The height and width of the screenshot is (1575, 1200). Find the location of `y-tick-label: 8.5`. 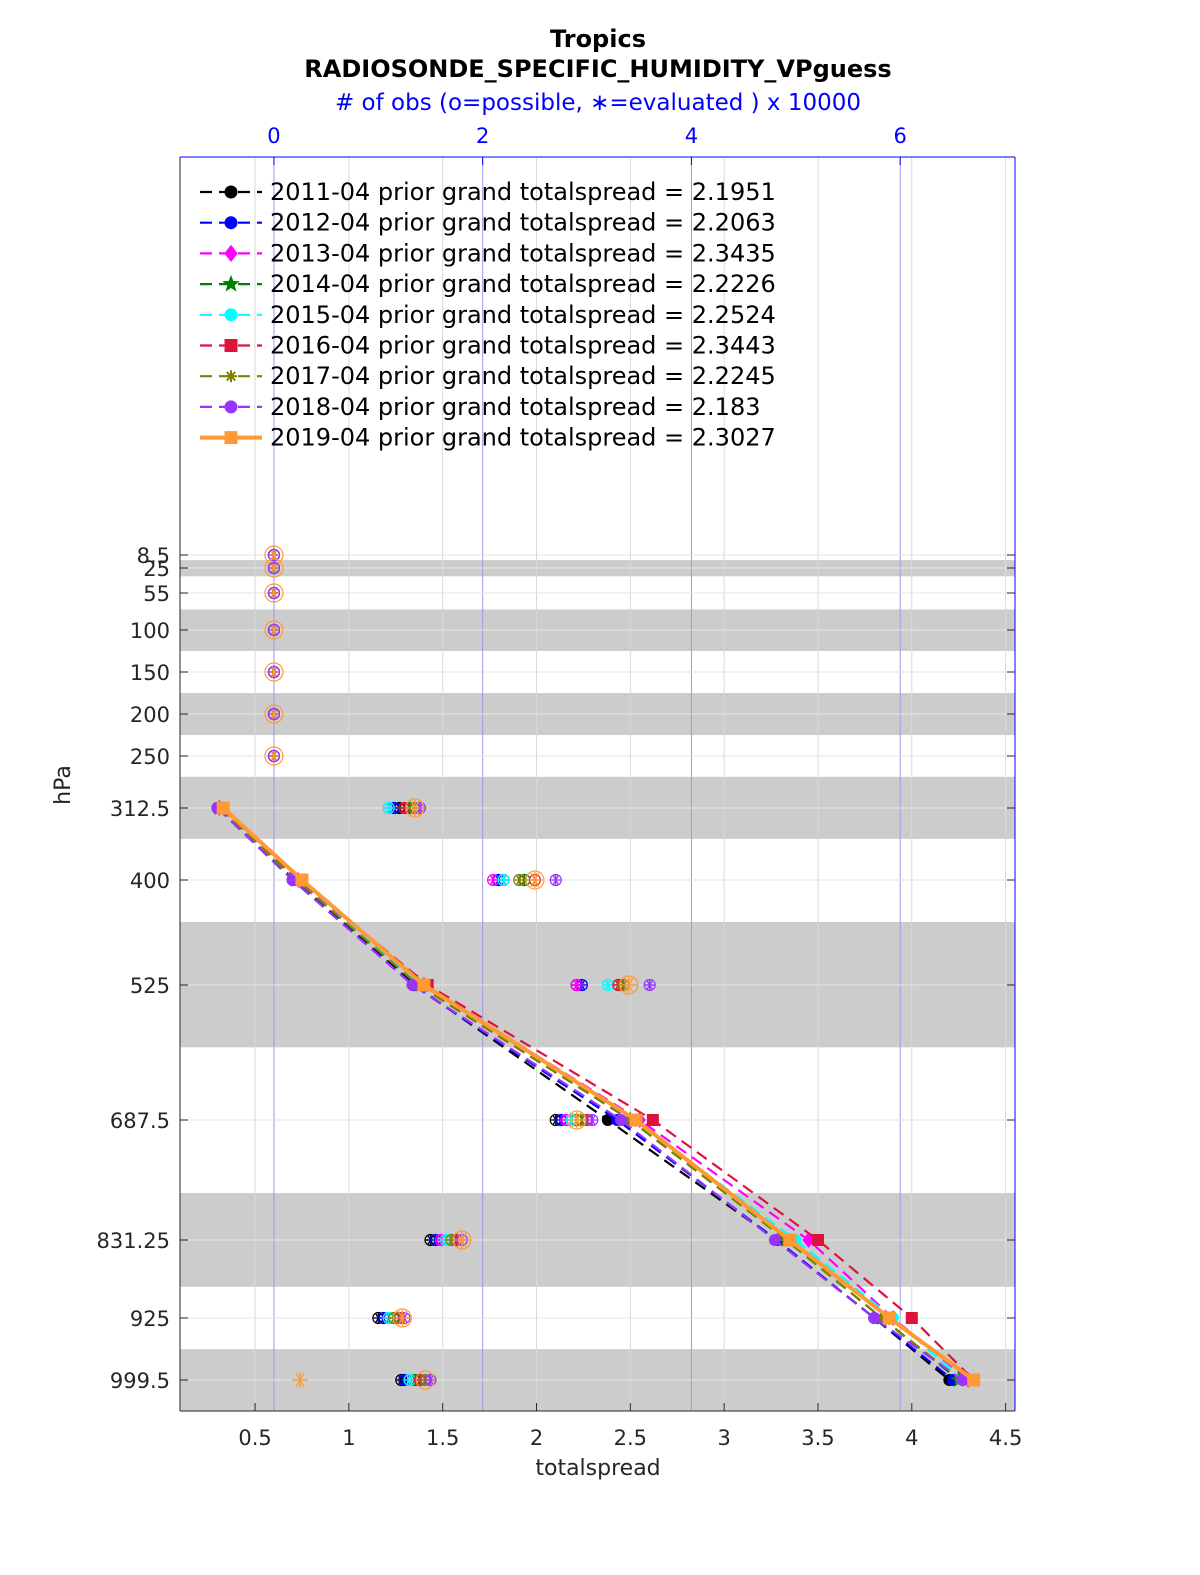

y-tick-label: 8.5 is located at coordinates (153, 556).